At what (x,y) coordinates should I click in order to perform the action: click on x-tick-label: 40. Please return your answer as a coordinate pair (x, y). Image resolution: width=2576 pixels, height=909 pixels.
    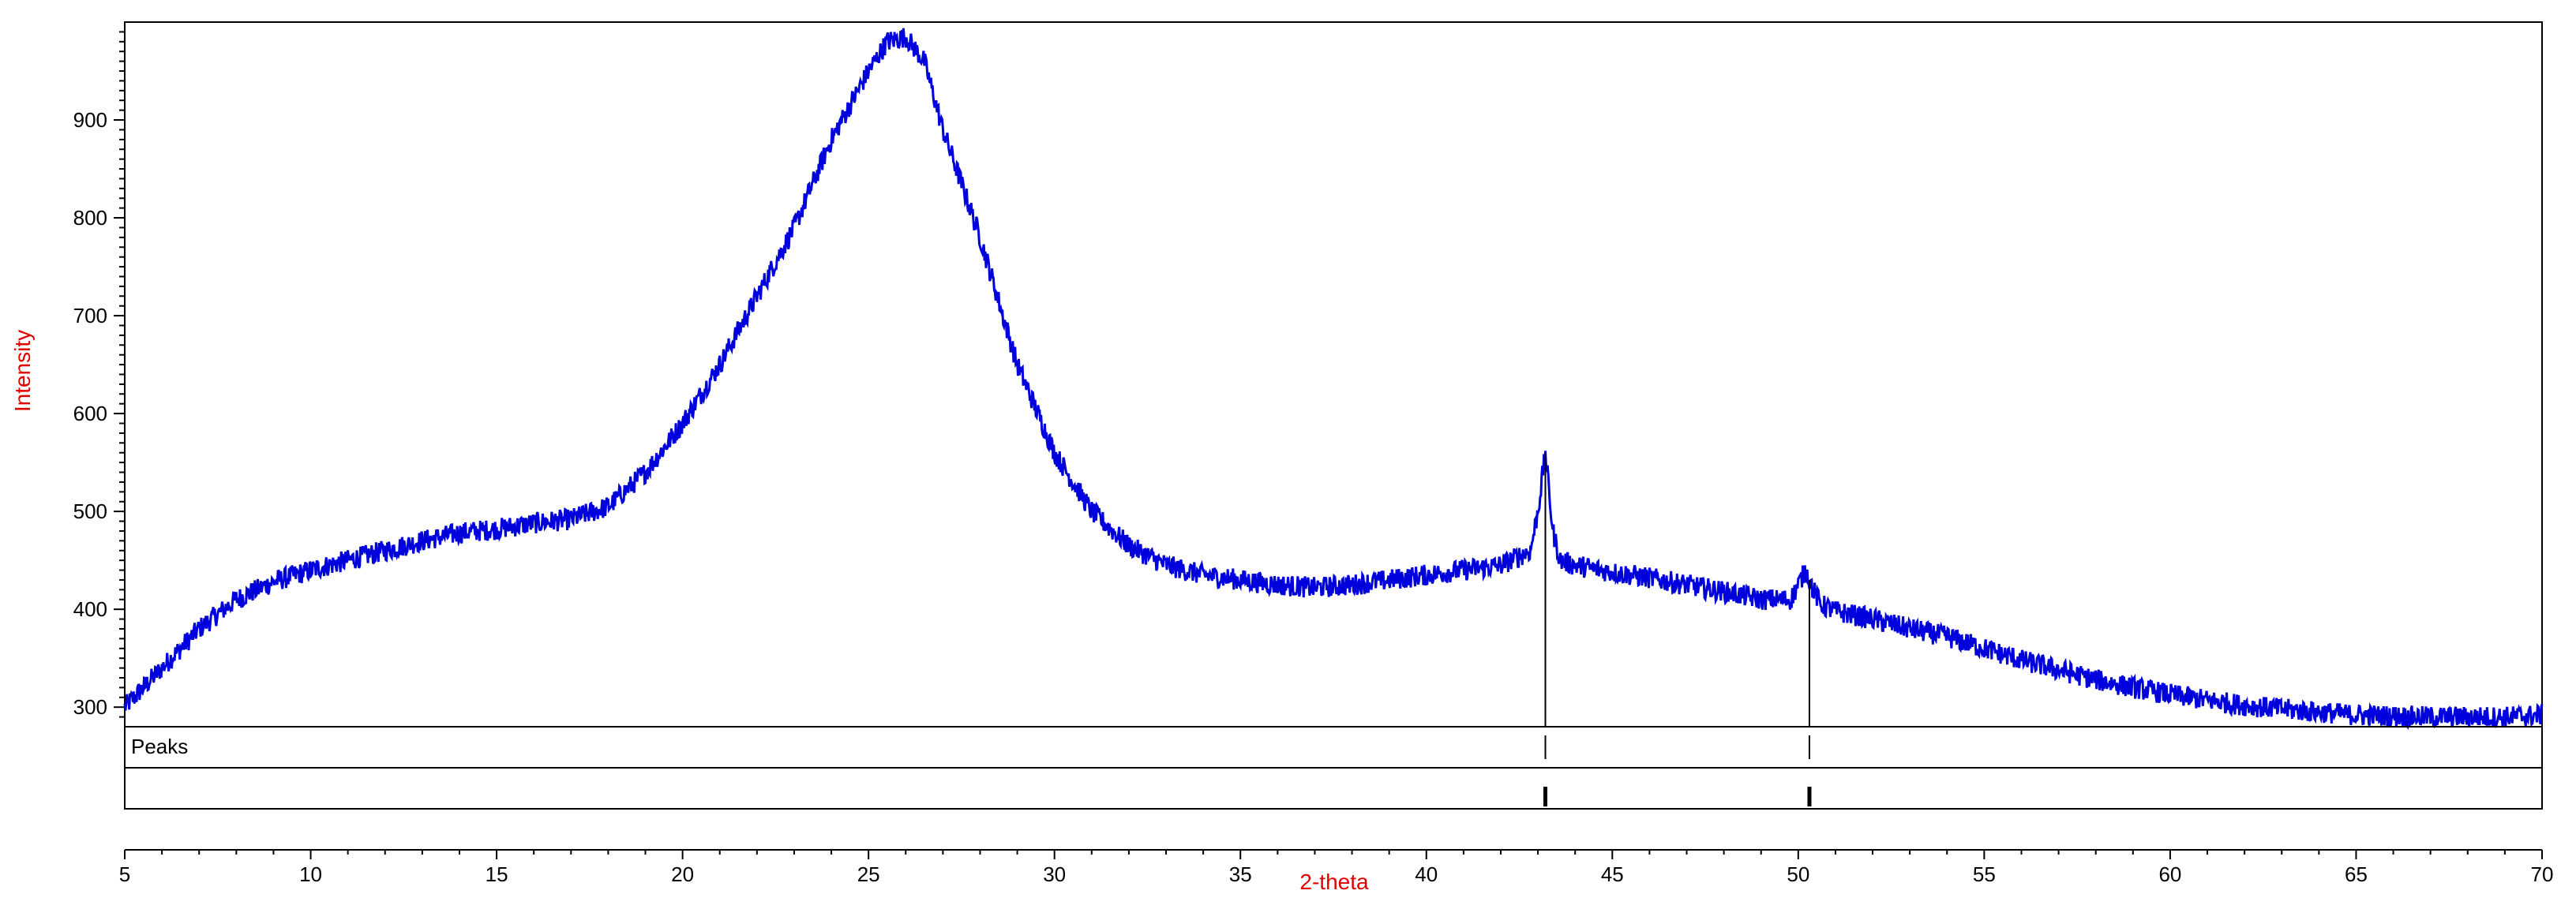
    Looking at the image, I should click on (1426, 874).